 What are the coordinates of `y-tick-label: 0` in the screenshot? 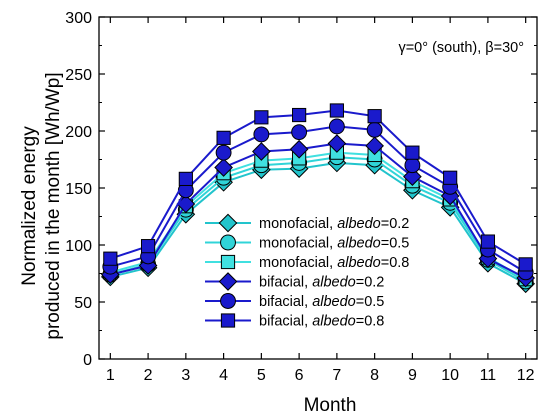 It's located at (87, 360).